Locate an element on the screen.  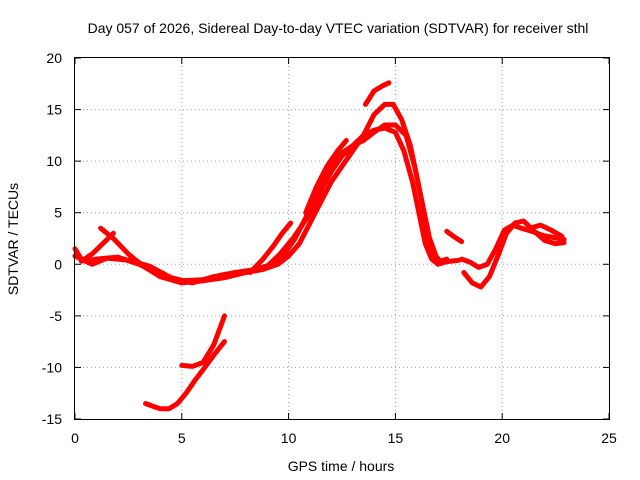
y-tick-label: -15 is located at coordinates (52, 419).